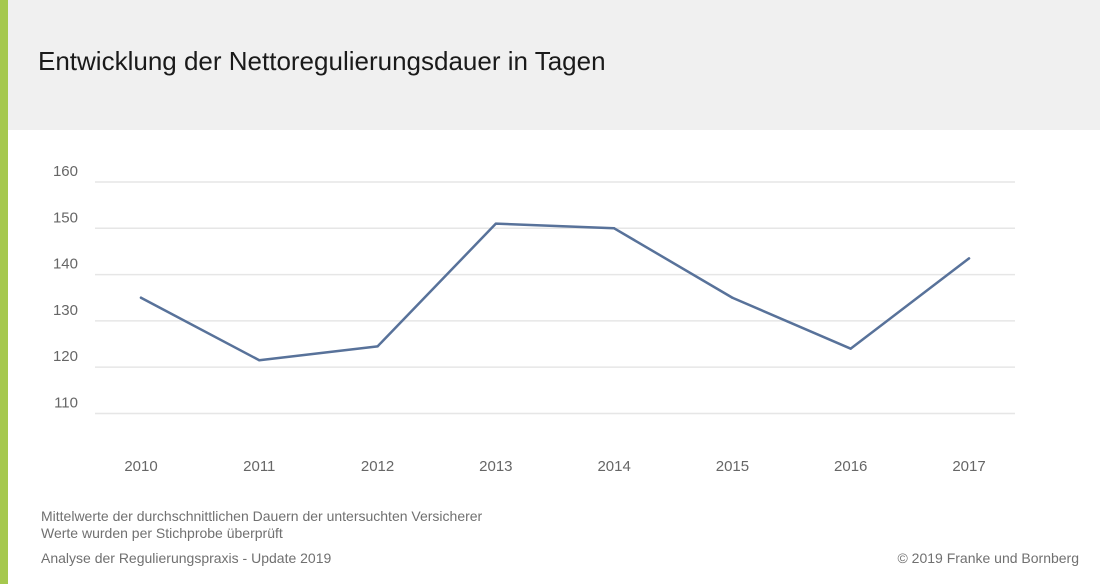 Image resolution: width=1100 pixels, height=584 pixels. What do you see at coordinates (850, 466) in the screenshot?
I see `x-tick-label: 2016` at bounding box center [850, 466].